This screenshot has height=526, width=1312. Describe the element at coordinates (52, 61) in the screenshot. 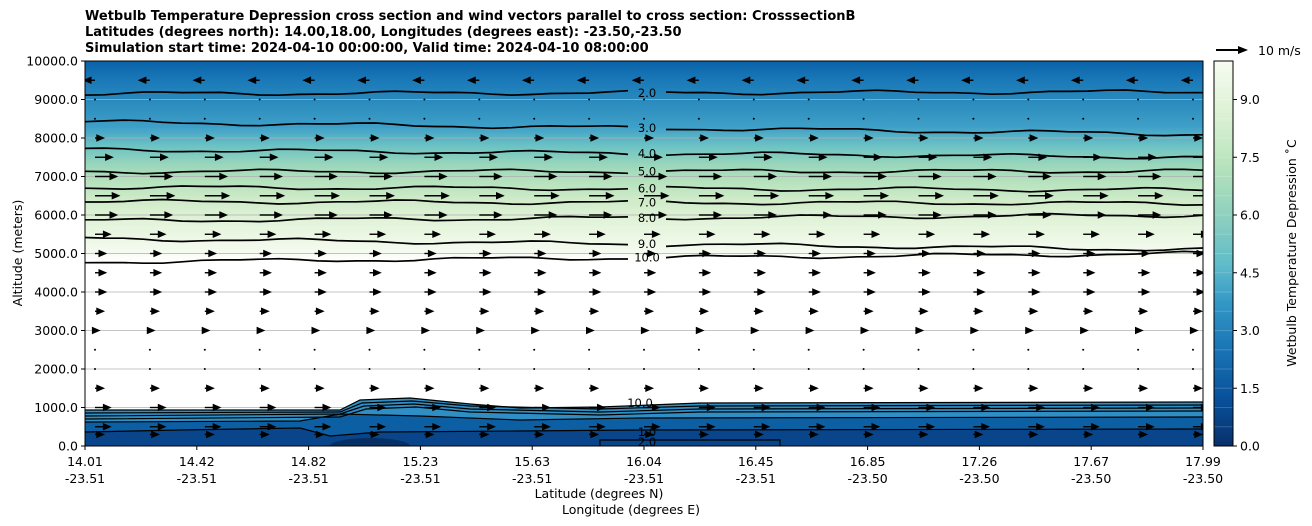

I see `y-tick-label: 10000.0` at that location.